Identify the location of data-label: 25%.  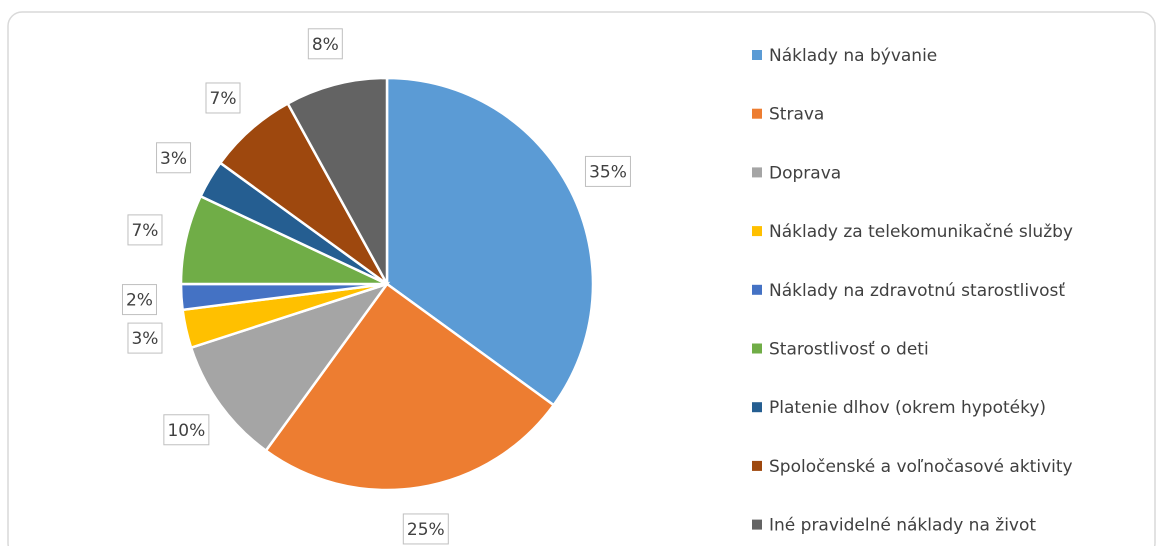
(426, 530).